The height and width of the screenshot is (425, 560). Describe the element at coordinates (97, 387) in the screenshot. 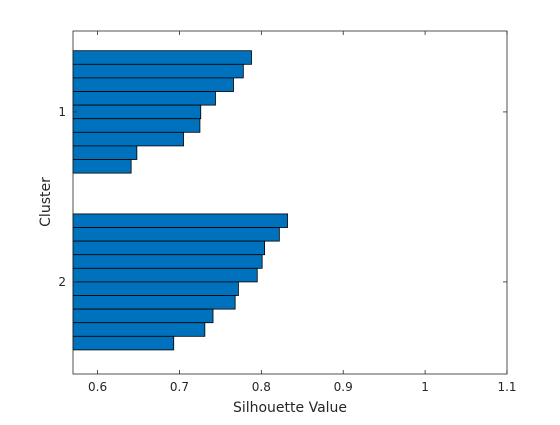

I see `x-tick-label-0.6: 0.6` at that location.